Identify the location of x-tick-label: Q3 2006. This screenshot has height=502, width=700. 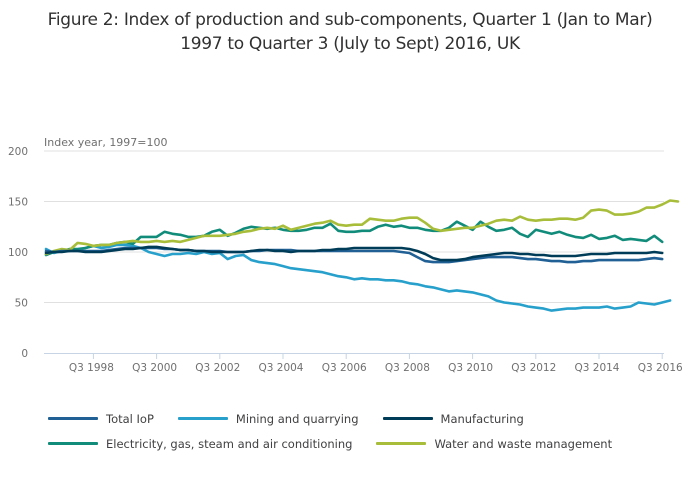
(344, 368).